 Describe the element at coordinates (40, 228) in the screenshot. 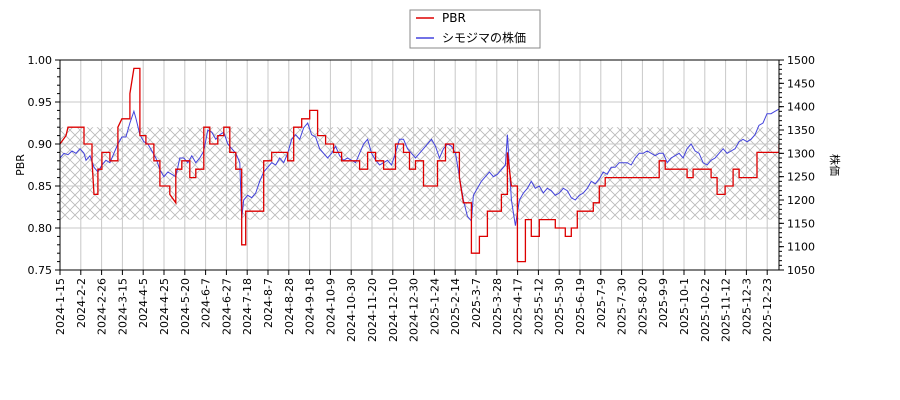

I see `y-left-tick-label: 0.80` at that location.